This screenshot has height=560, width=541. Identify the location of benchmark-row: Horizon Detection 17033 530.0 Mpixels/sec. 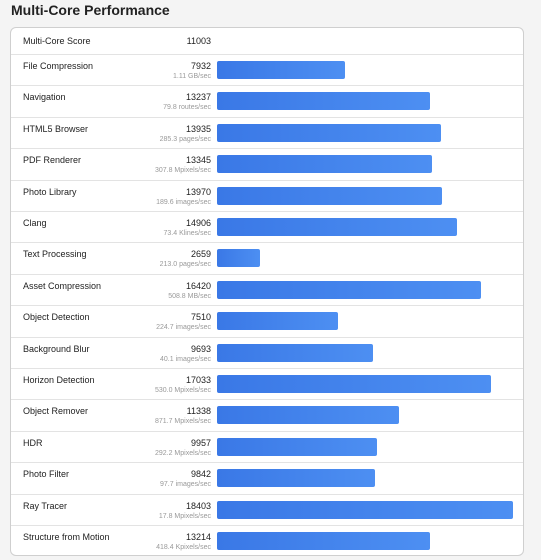
(267, 384).